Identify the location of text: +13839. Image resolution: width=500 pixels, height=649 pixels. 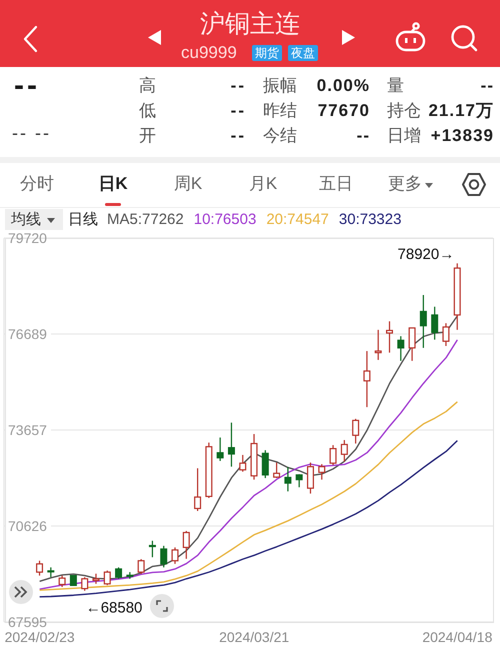
(462, 136).